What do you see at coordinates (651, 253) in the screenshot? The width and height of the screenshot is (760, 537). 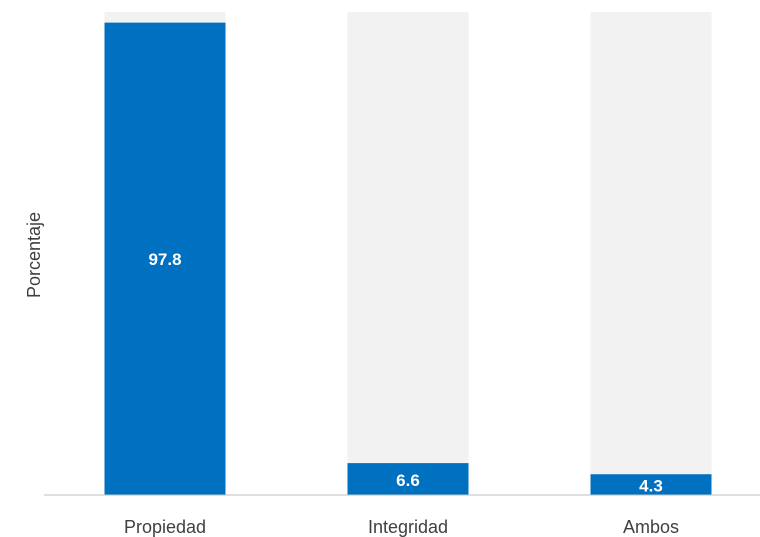 I see `bar-background-ambos` at bounding box center [651, 253].